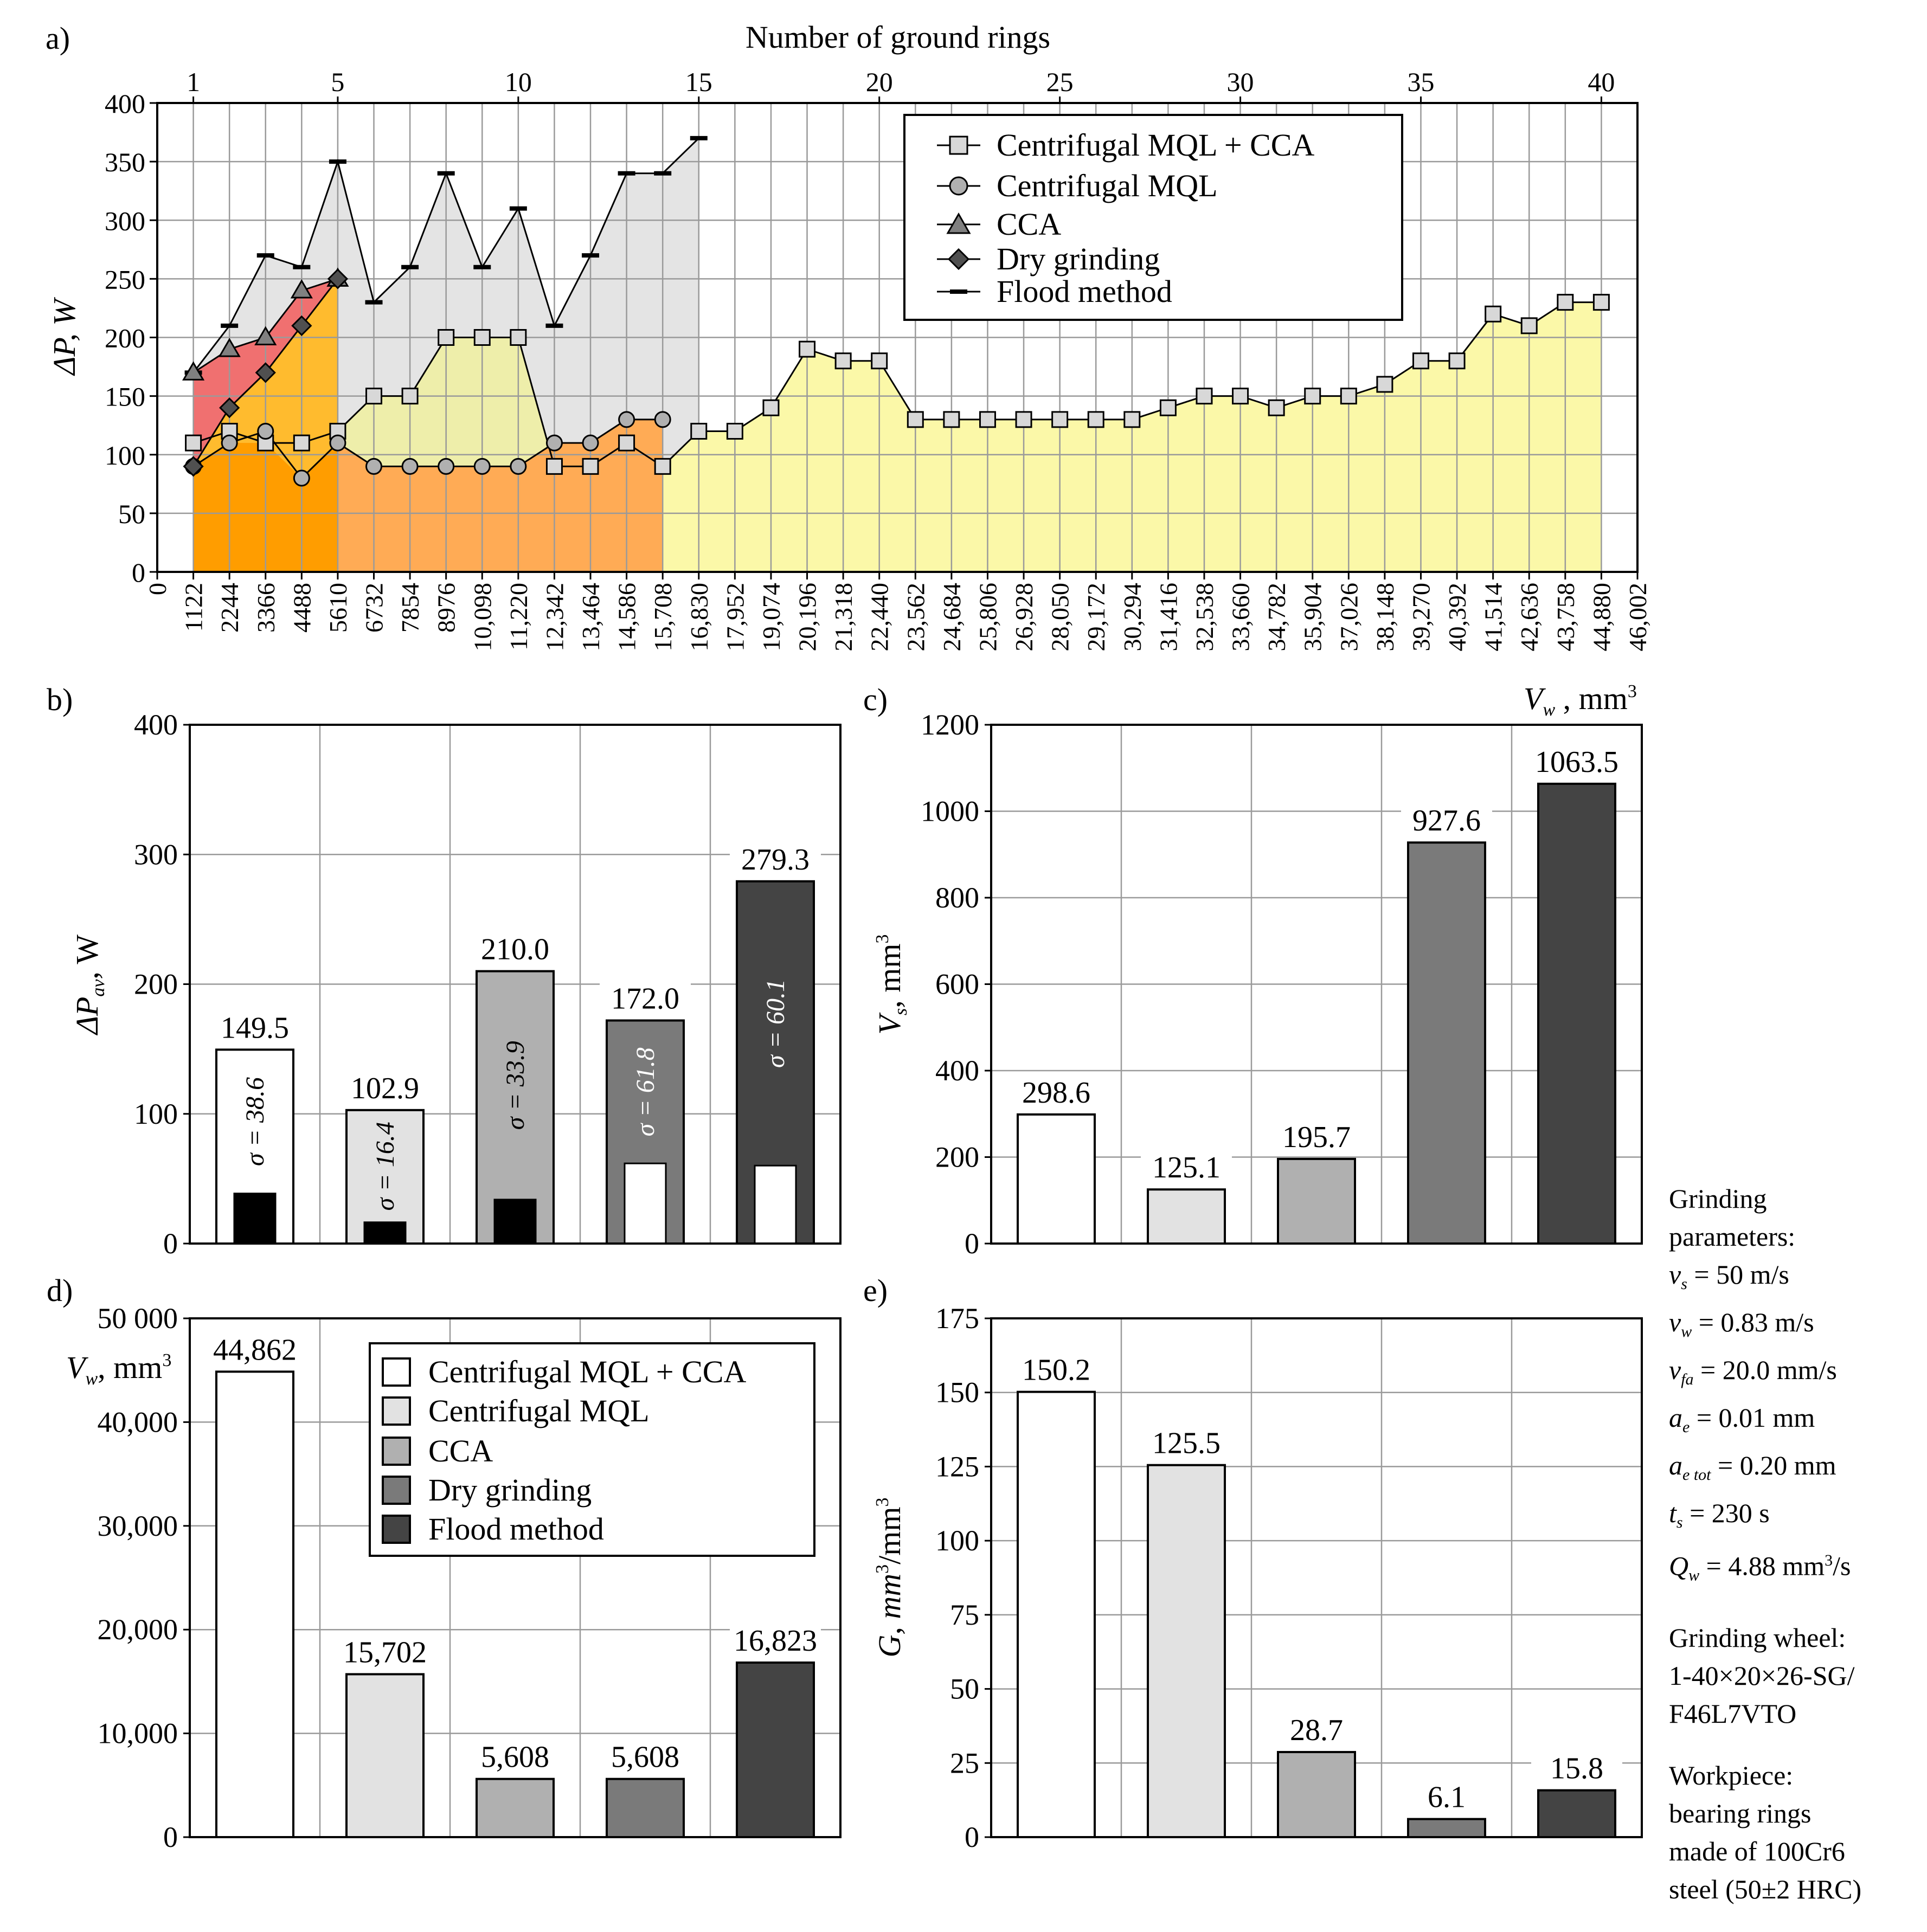 The width and height of the screenshot is (1927, 1932). What do you see at coordinates (125, 455) in the screenshot?
I see `panel-a-ytick-label: 100` at bounding box center [125, 455].